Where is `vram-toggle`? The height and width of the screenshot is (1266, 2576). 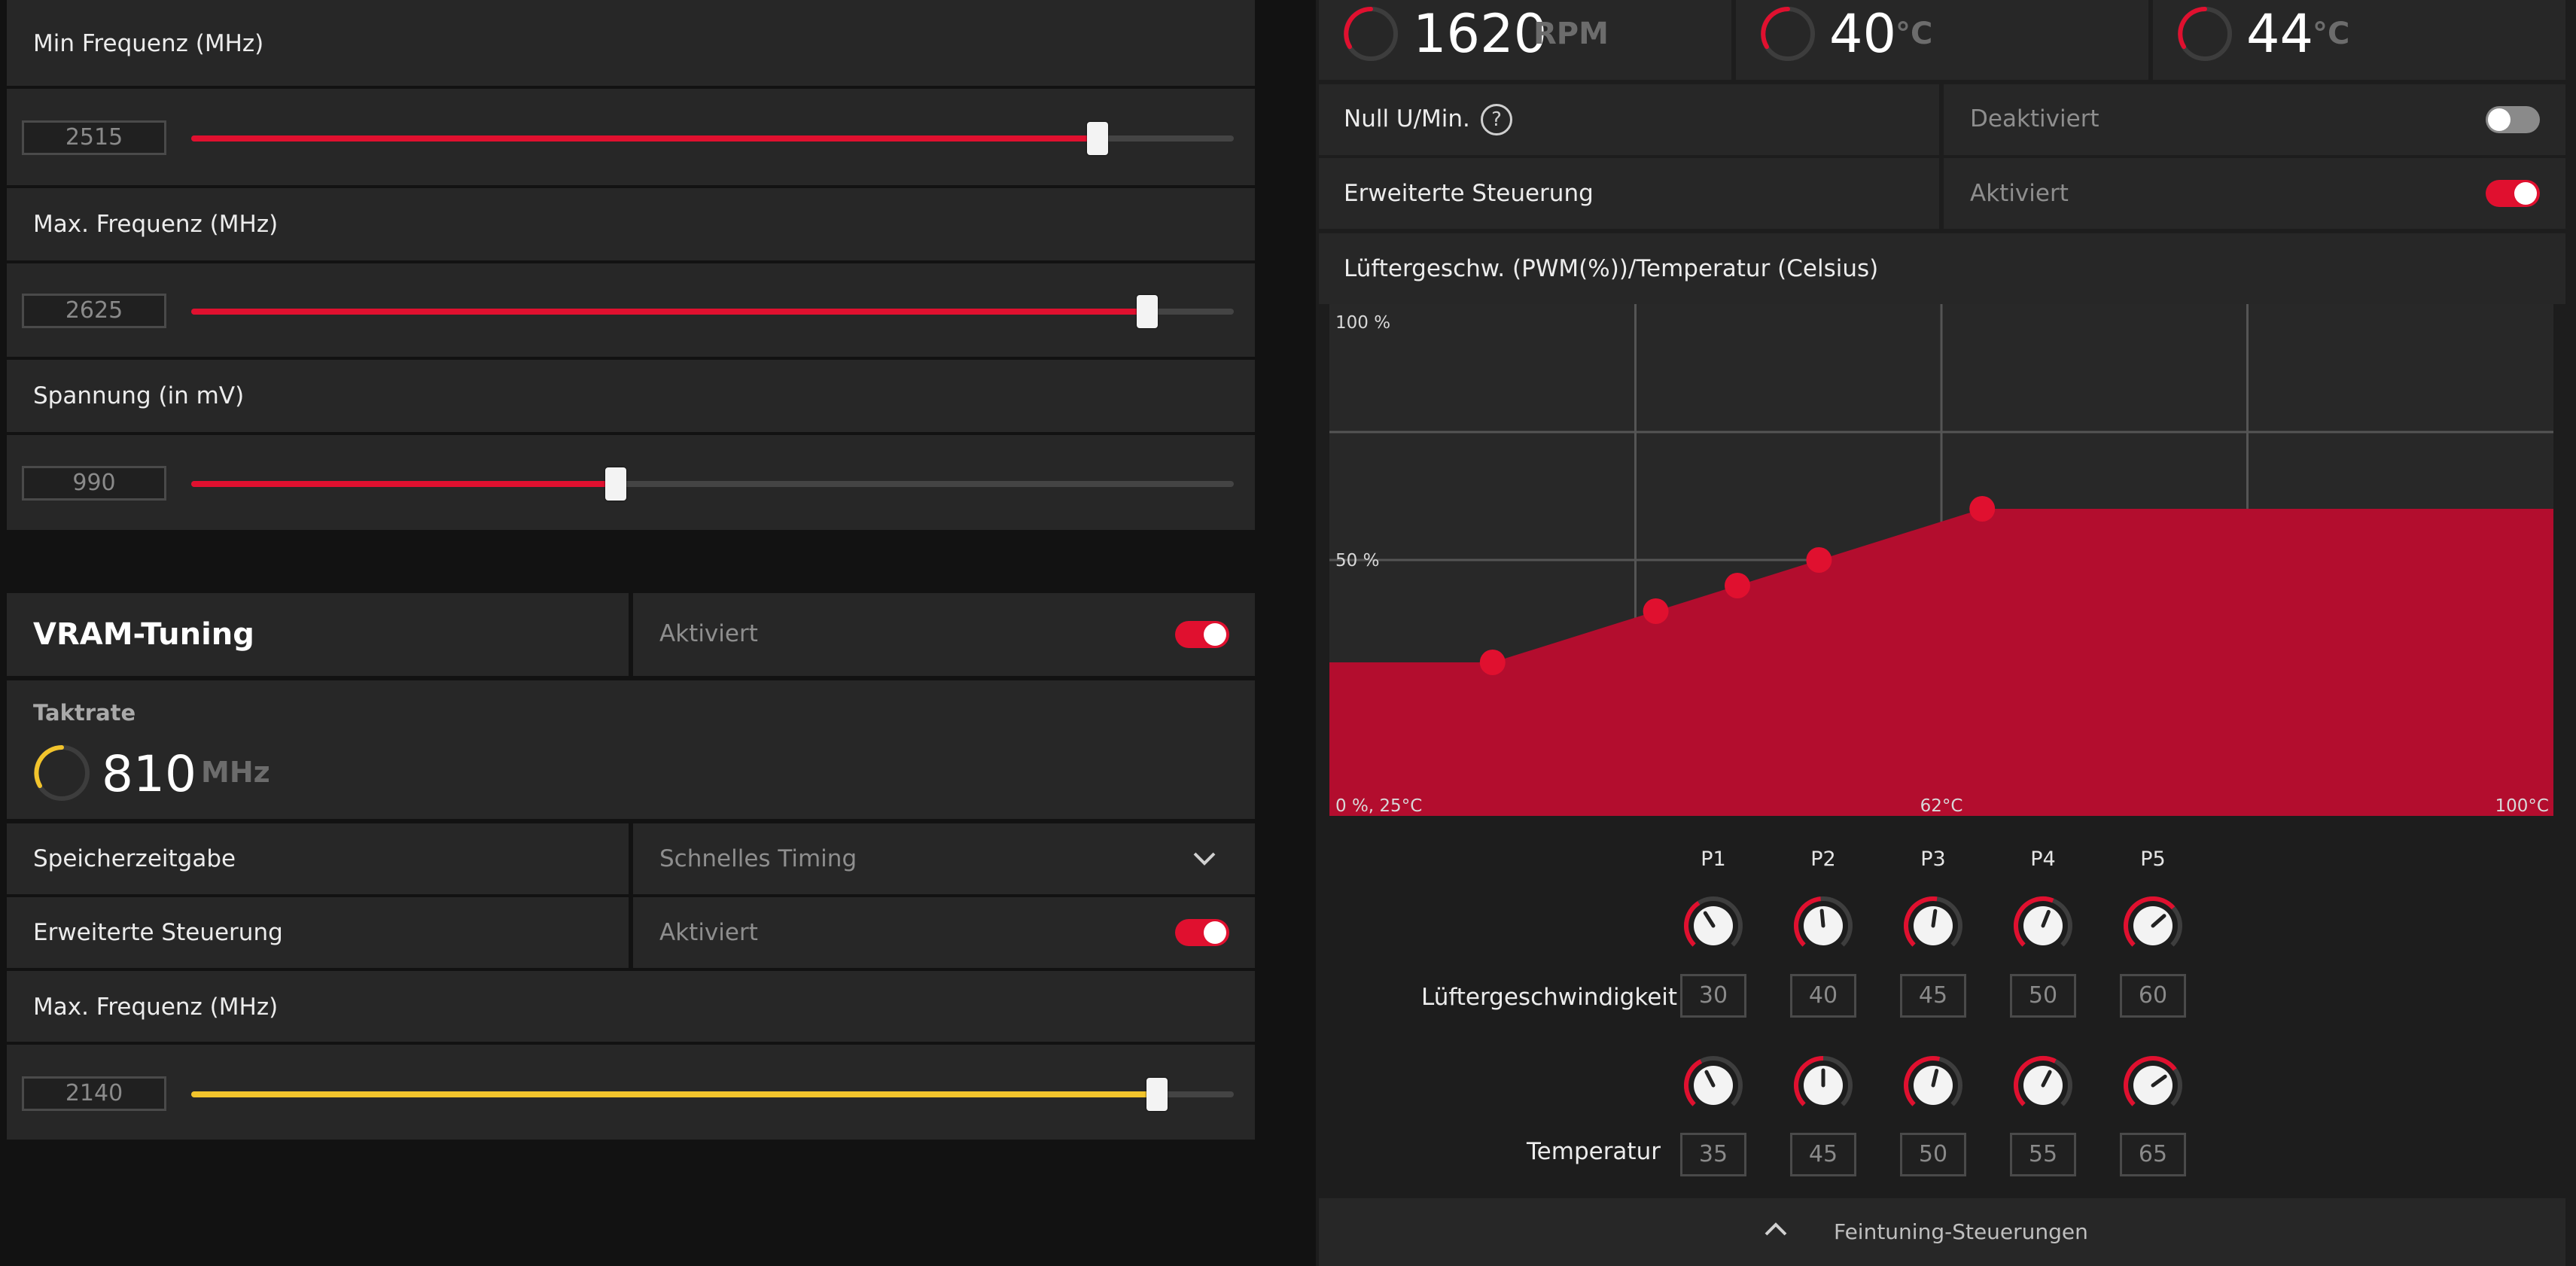 vram-toggle is located at coordinates (1202, 634).